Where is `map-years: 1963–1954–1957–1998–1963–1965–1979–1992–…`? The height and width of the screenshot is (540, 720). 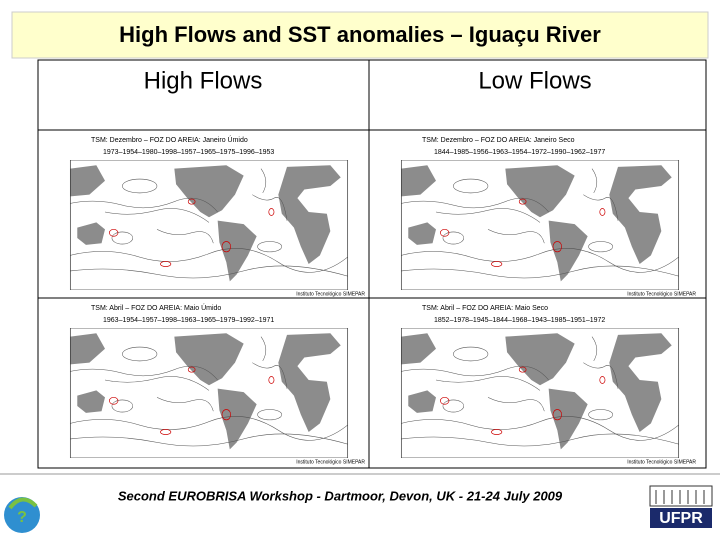
map-years: 1963–1954–1957–1998–1963–1965–1979–1992–… is located at coordinates (188, 320).